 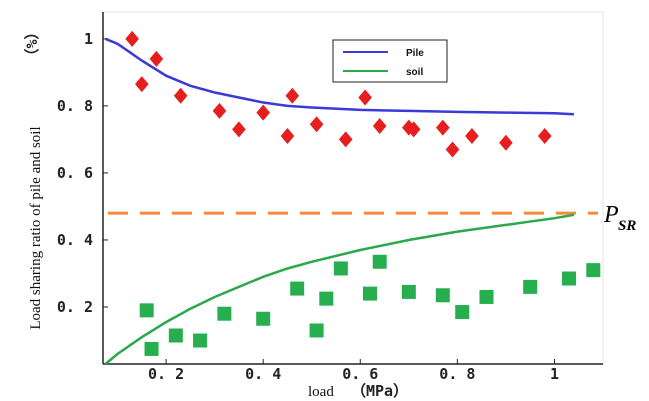 What do you see at coordinates (263, 374) in the screenshot?
I see `x-tick-label: 0. 4` at bounding box center [263, 374].